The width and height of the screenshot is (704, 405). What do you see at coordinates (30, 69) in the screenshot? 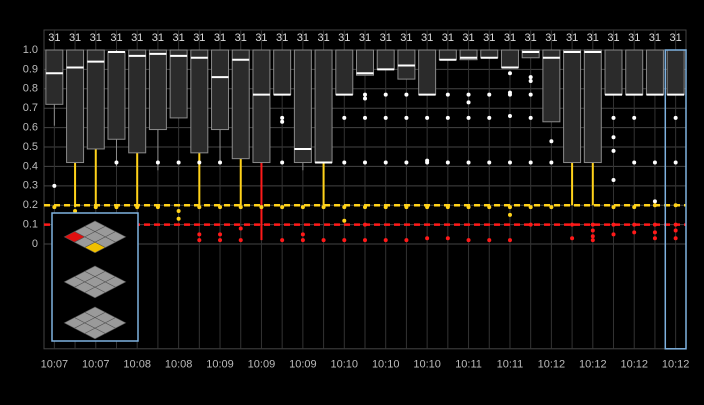
I see `y-tick-label: 0.9` at bounding box center [30, 69].